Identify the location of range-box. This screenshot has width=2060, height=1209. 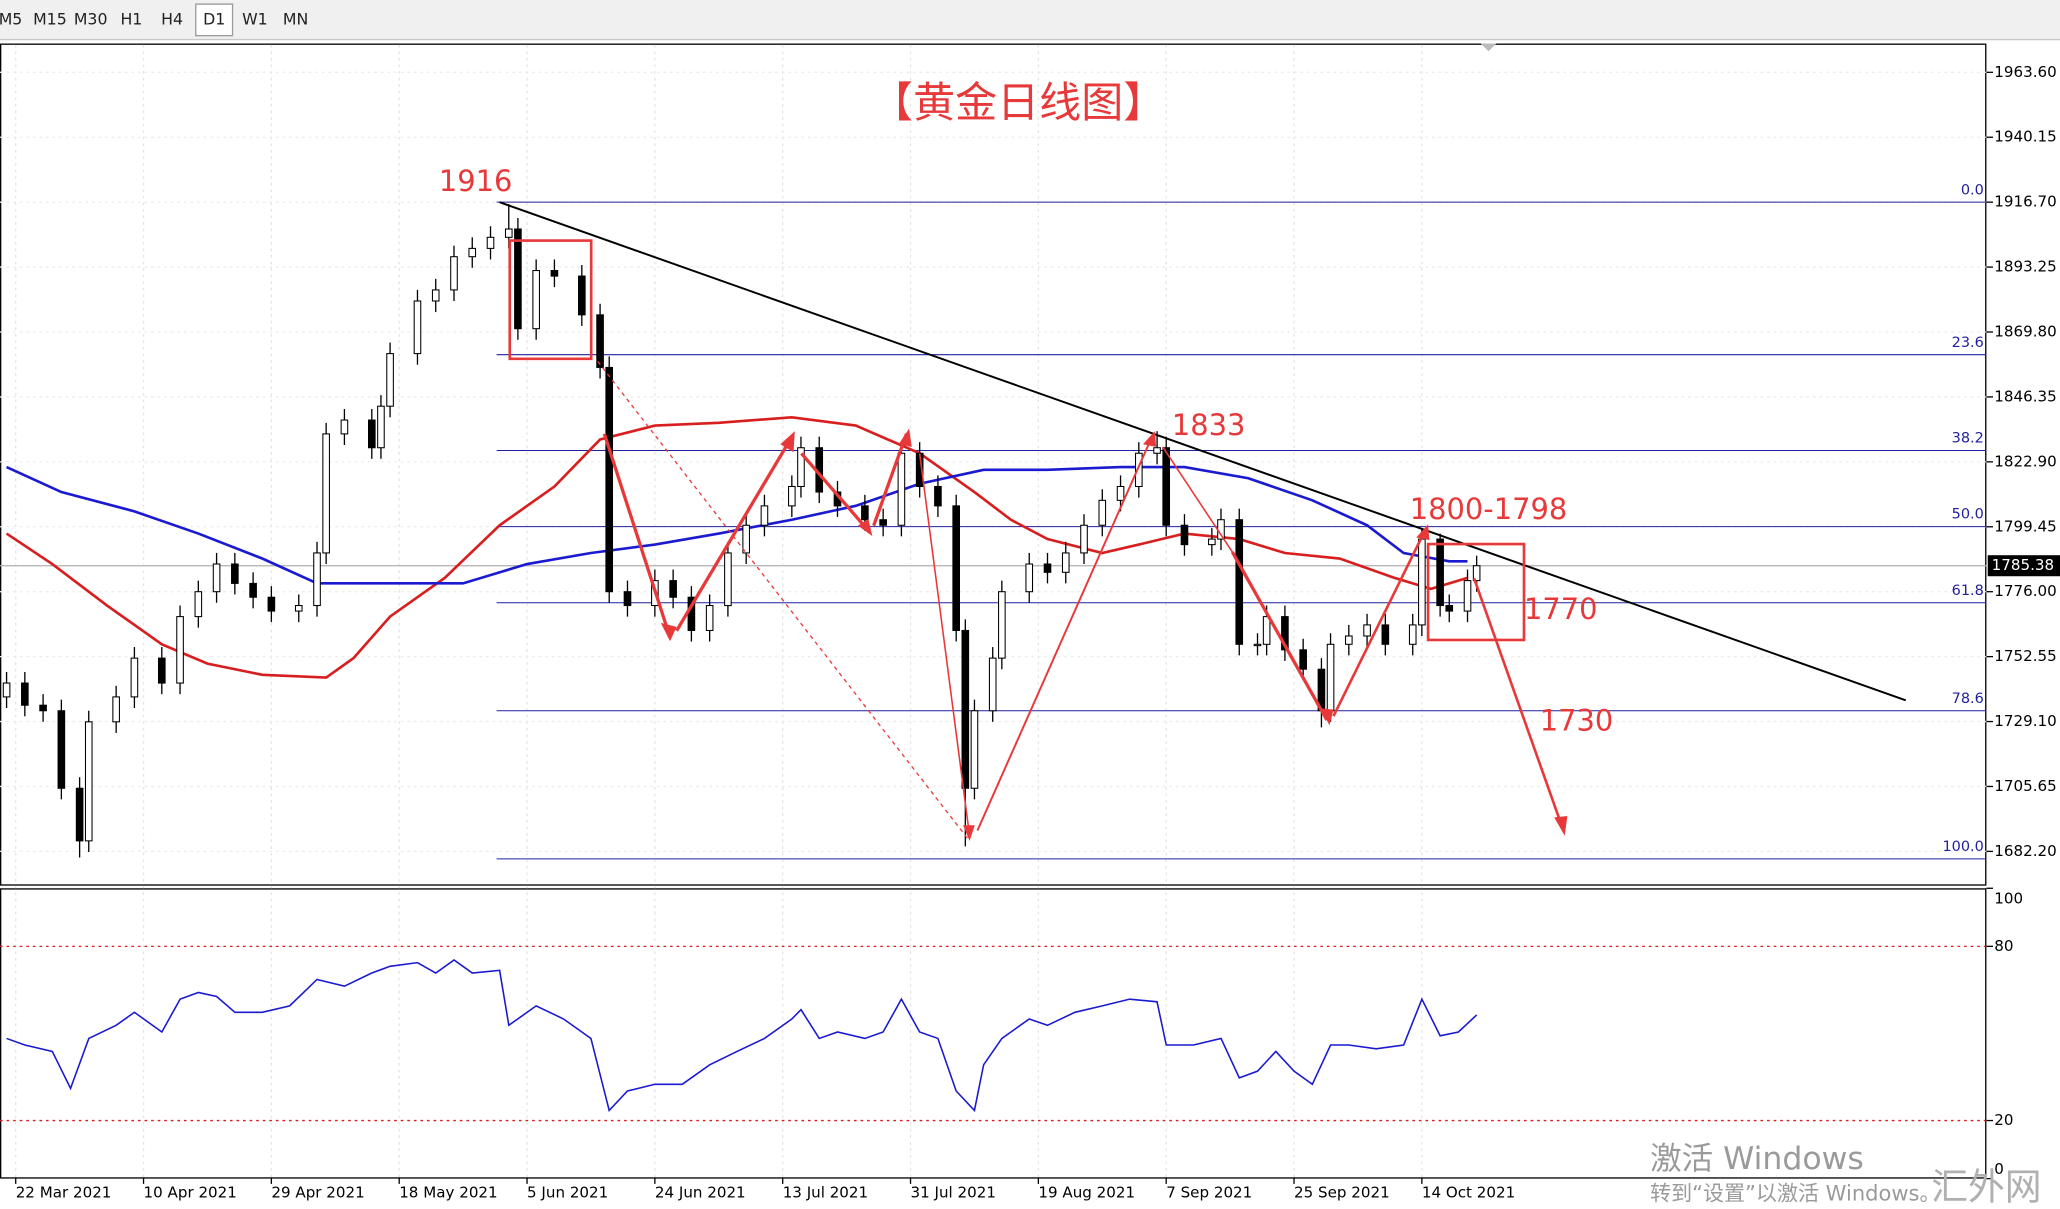
(550, 300).